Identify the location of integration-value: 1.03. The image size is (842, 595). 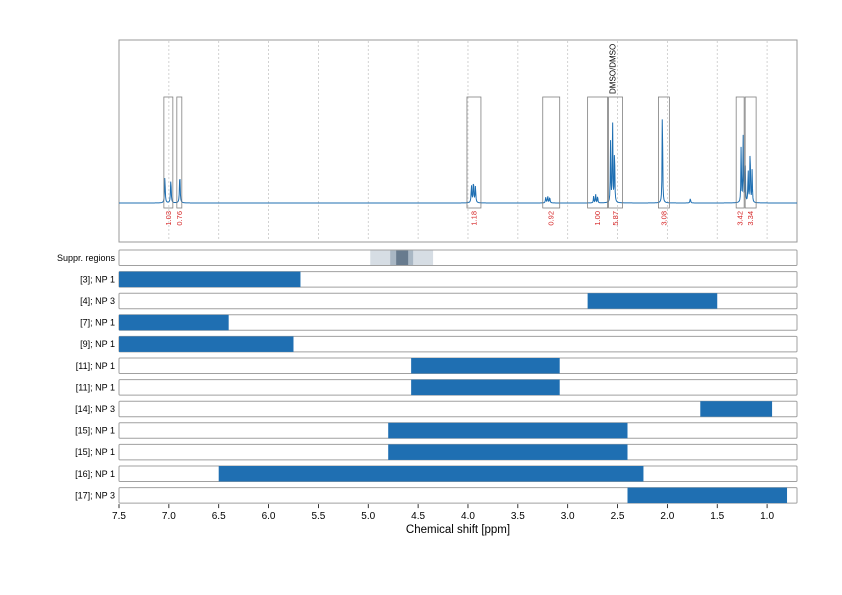
(168, 218).